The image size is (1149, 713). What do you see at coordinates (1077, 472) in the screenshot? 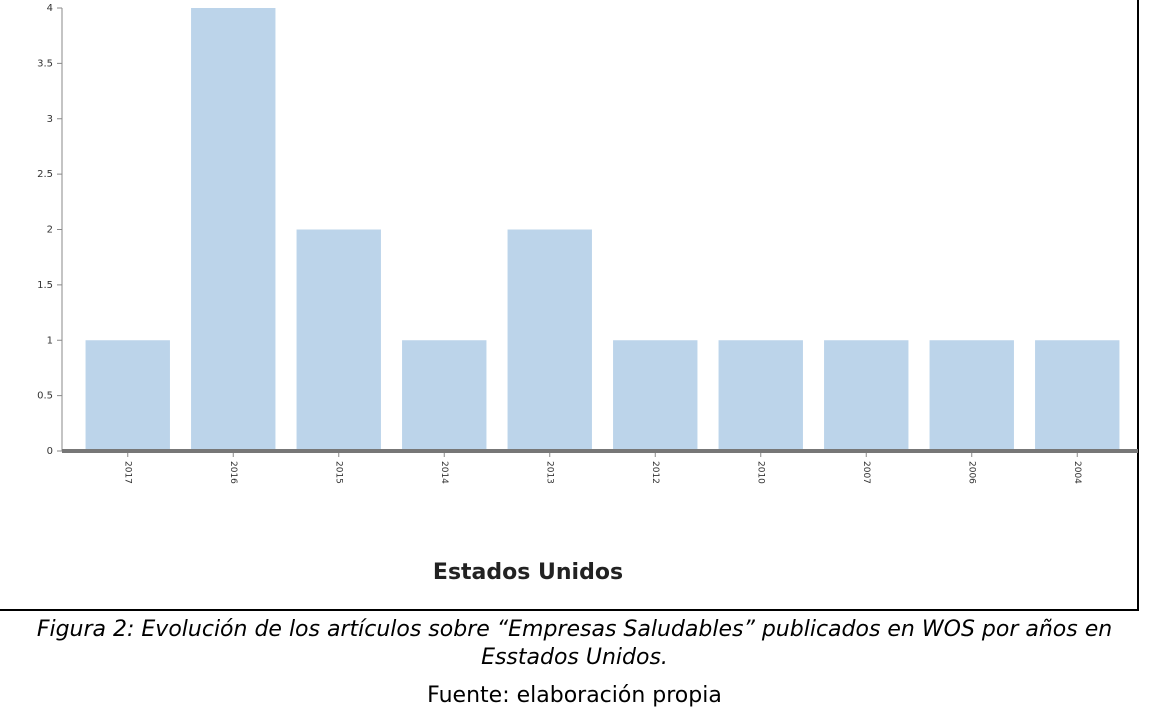
I see `x-tick-label: 2004` at bounding box center [1077, 472].